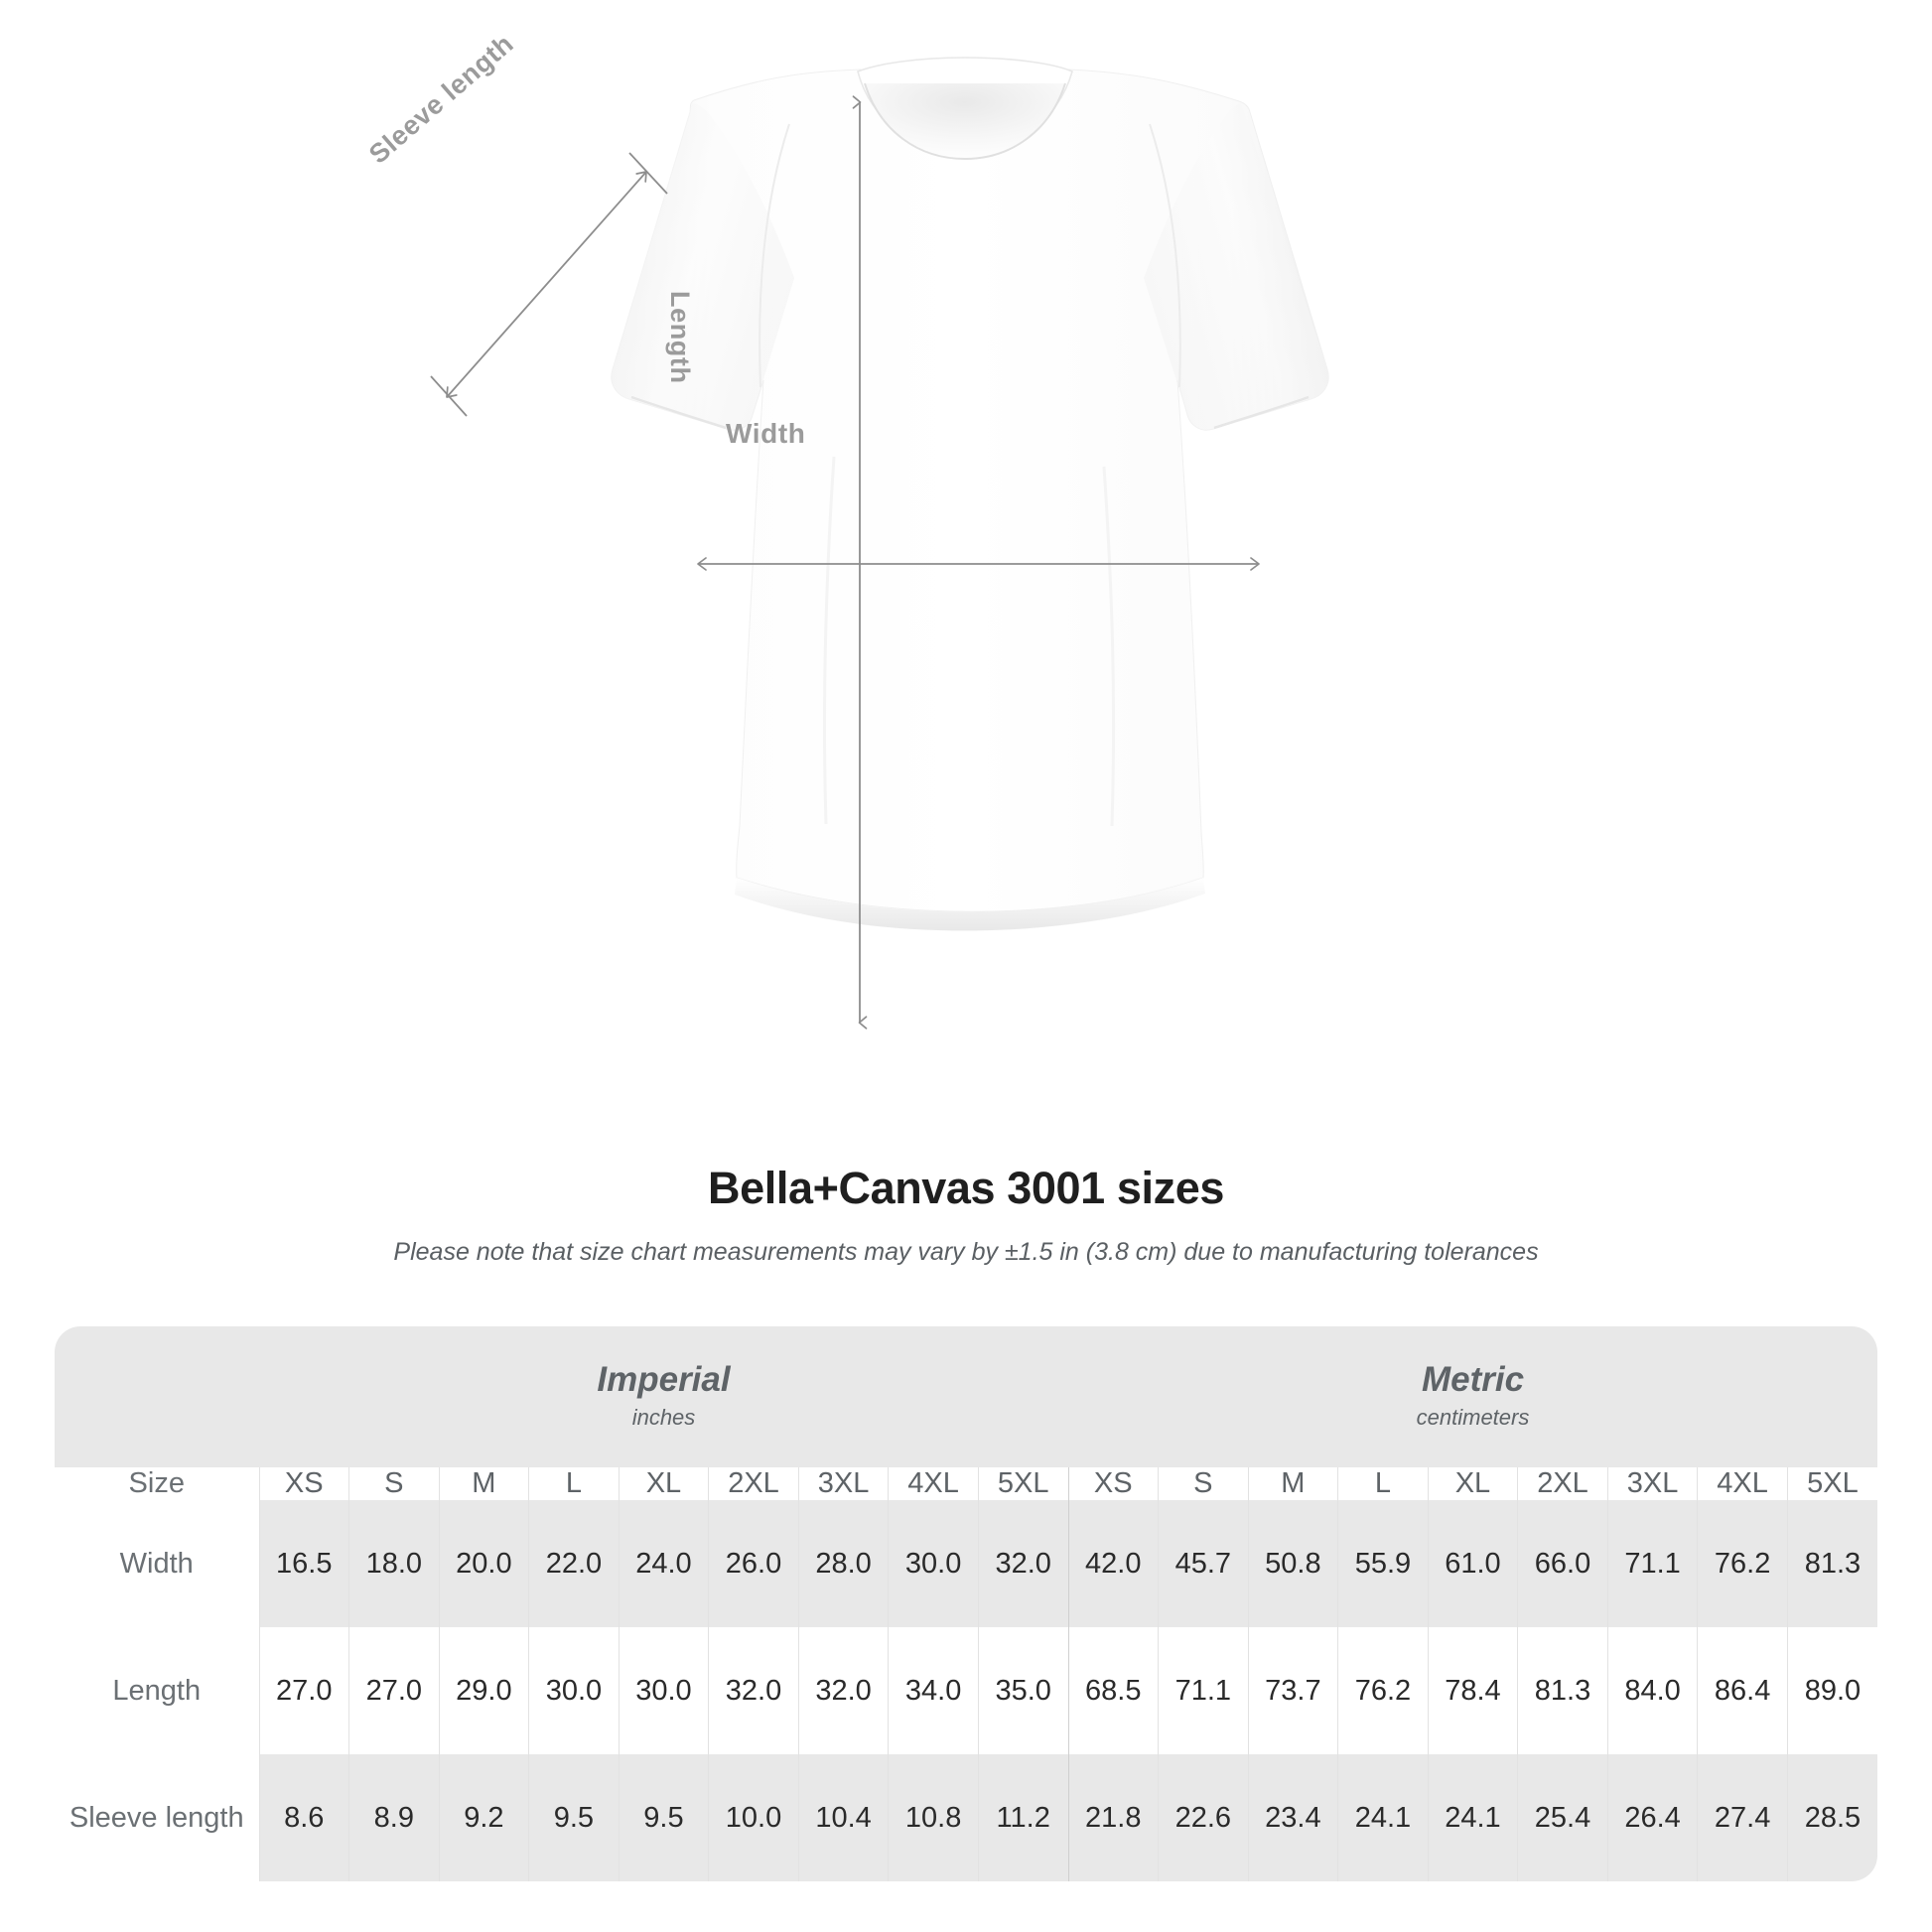 The width and height of the screenshot is (1932, 1932). Describe the element at coordinates (663, 1483) in the screenshot. I see `size-header-4: XL` at that location.